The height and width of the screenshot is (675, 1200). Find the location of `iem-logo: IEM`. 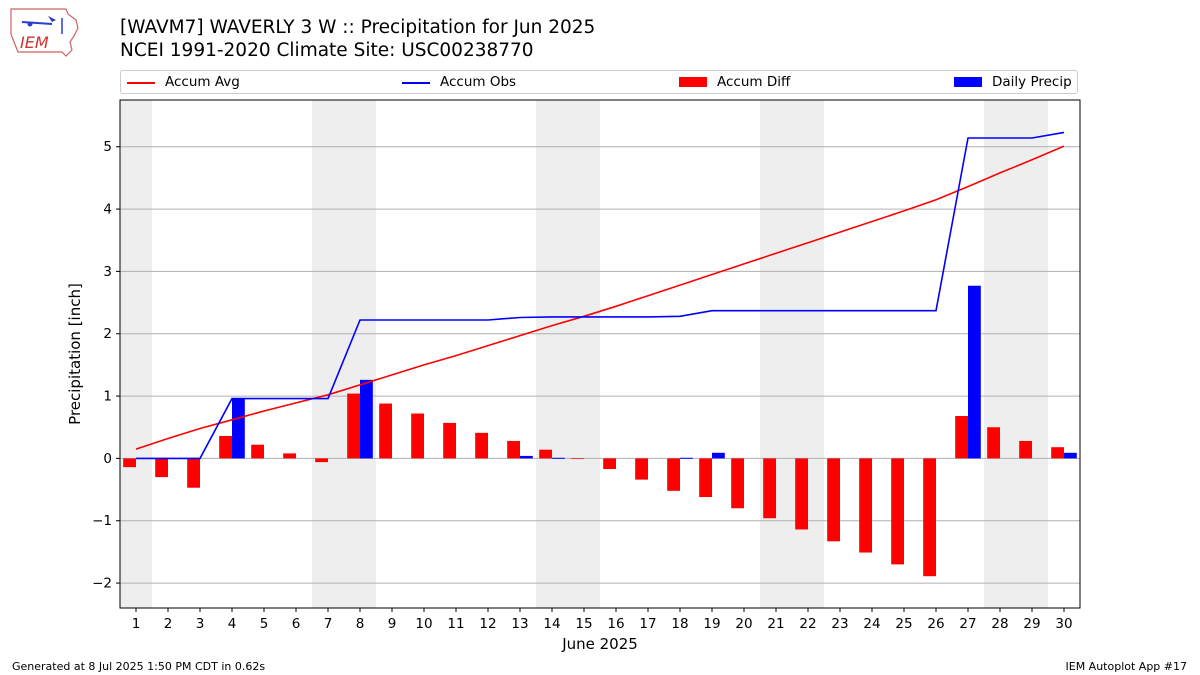

iem-logo: IEM is located at coordinates (44, 33).